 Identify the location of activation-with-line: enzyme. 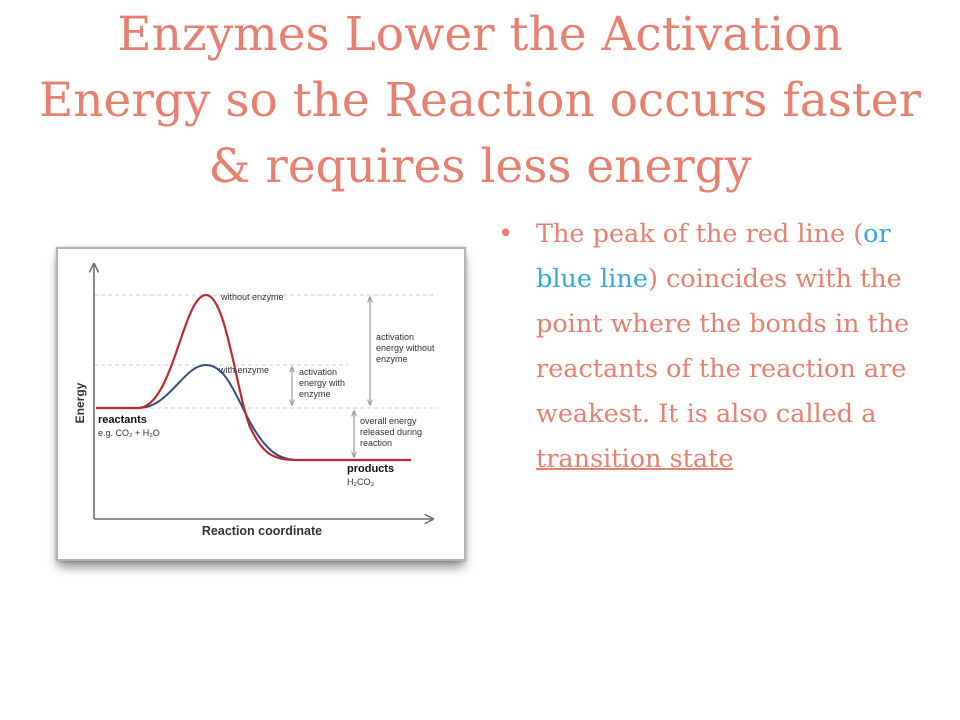
(315, 394).